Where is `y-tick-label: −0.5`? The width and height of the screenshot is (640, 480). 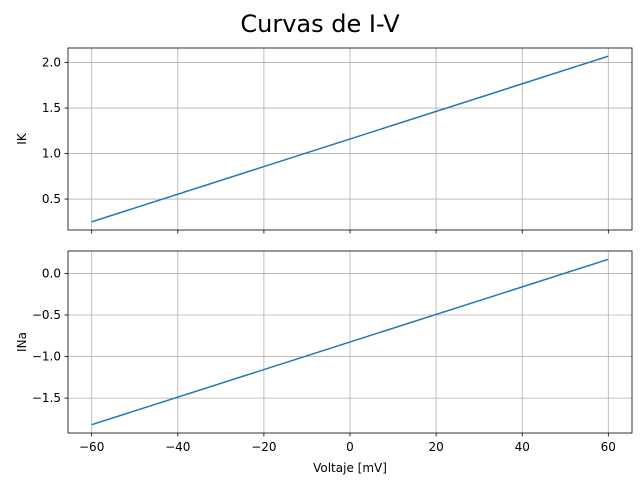 y-tick-label: −0.5 is located at coordinates (46, 315).